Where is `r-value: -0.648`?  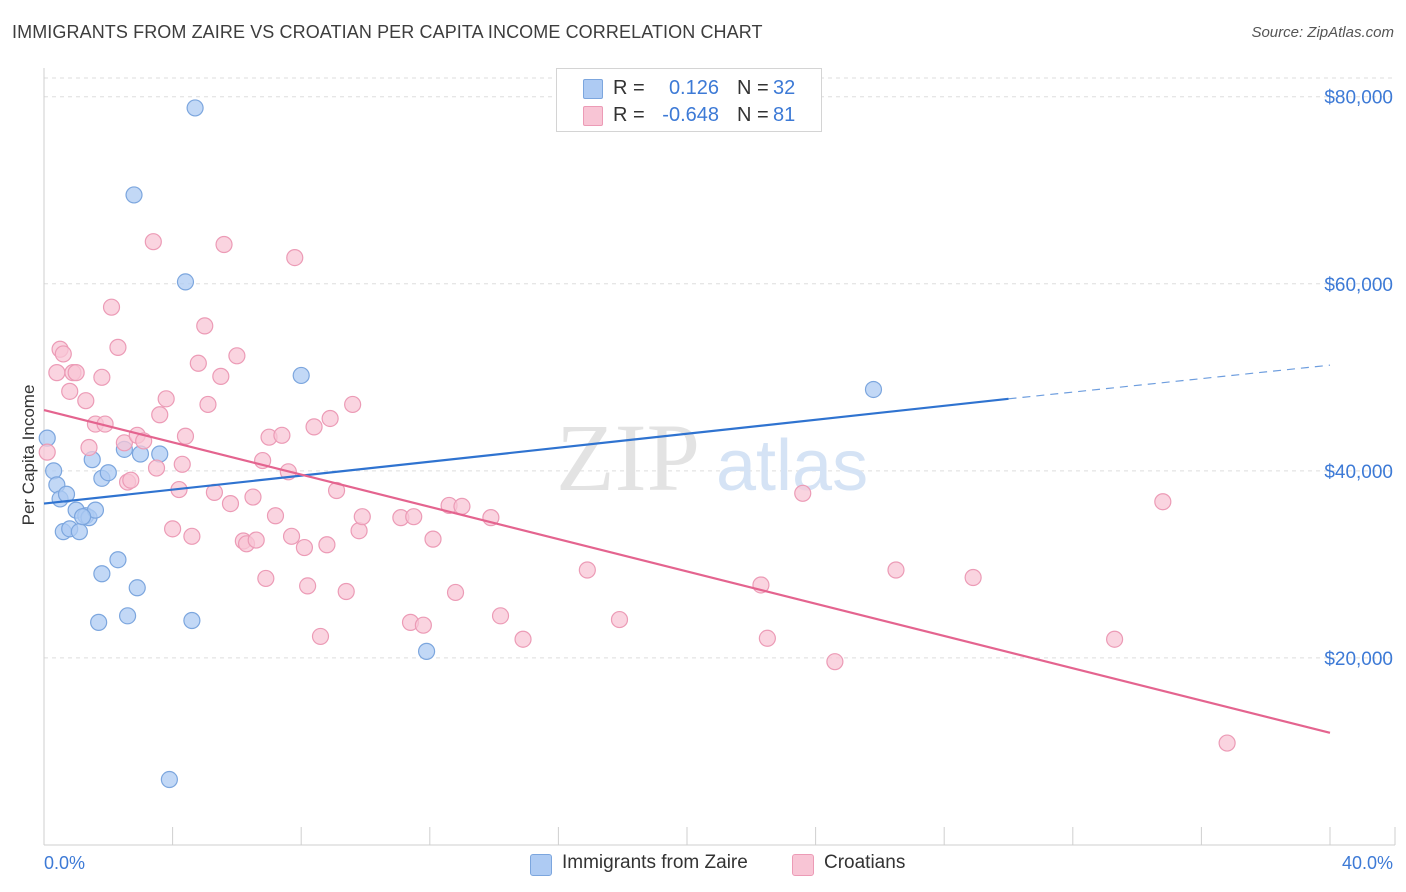
r-value: -0.648 is located at coordinates (690, 115).